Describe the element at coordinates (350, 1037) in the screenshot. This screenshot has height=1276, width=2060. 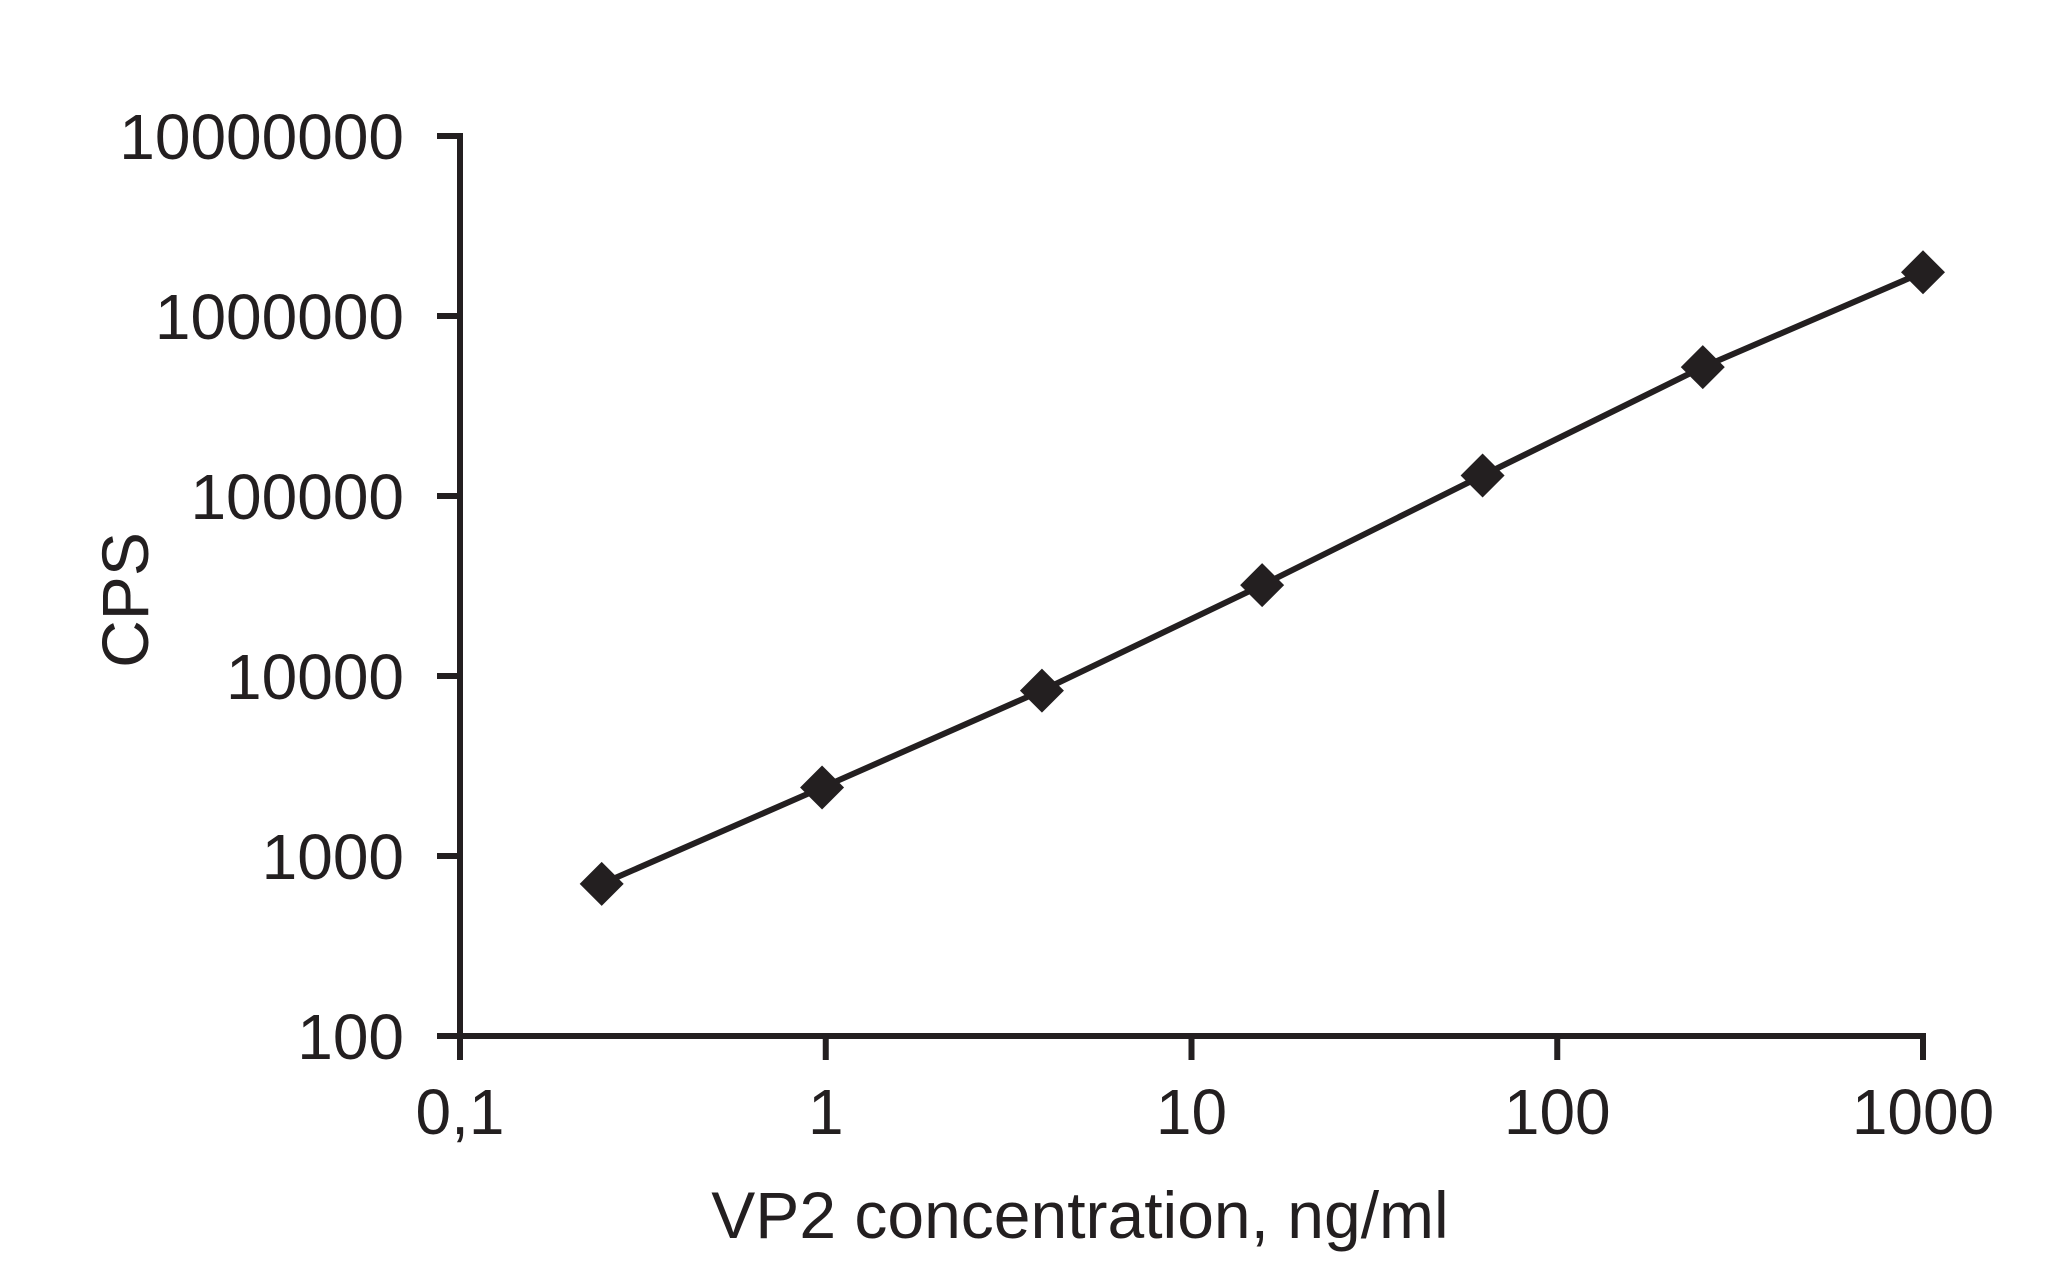
I see `y-tick-label: 100` at that location.